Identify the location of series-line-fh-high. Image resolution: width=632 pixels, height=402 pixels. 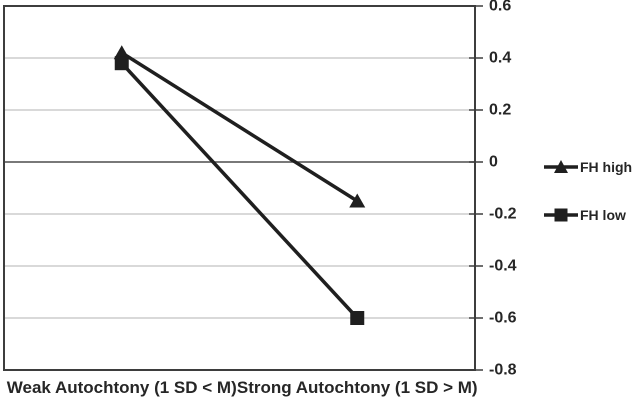
(239, 127).